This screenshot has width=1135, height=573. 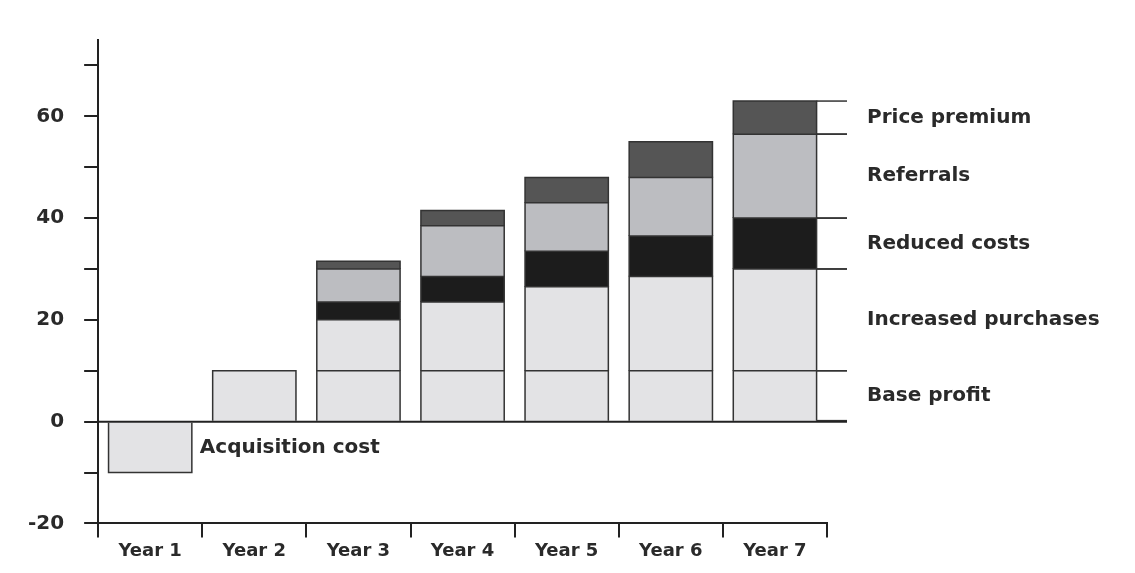 I want to click on x-tick-label: Year 4, so click(x=462, y=549).